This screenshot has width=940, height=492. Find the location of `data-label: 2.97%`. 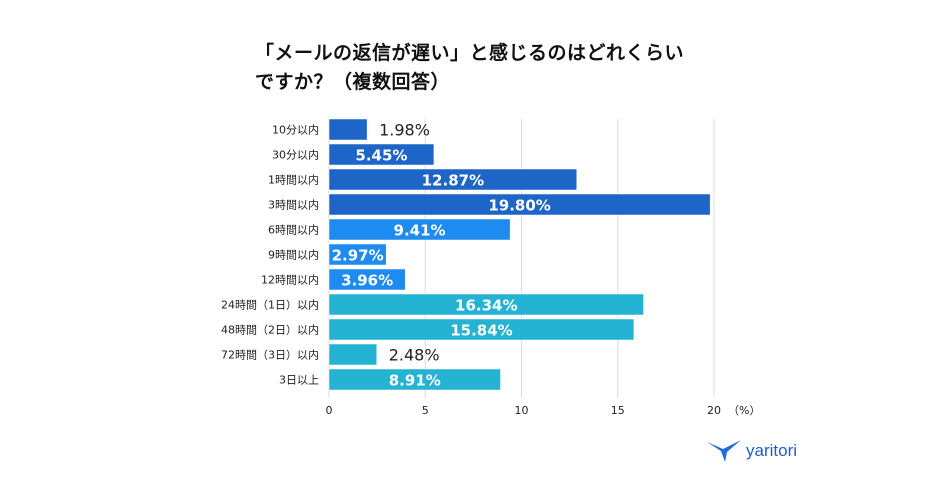

data-label: 2.97% is located at coordinates (358, 256).